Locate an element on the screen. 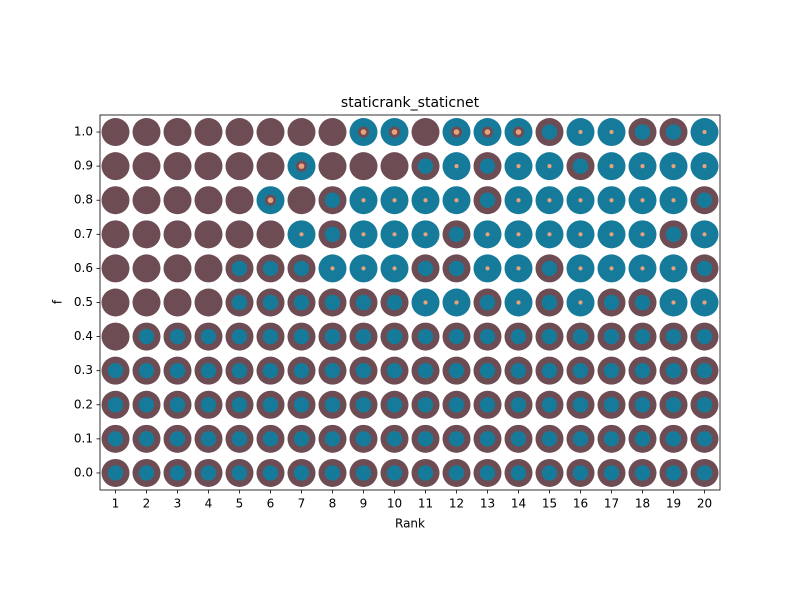 This screenshot has width=800, height=600. x-tick-label: 20 is located at coordinates (704, 504).